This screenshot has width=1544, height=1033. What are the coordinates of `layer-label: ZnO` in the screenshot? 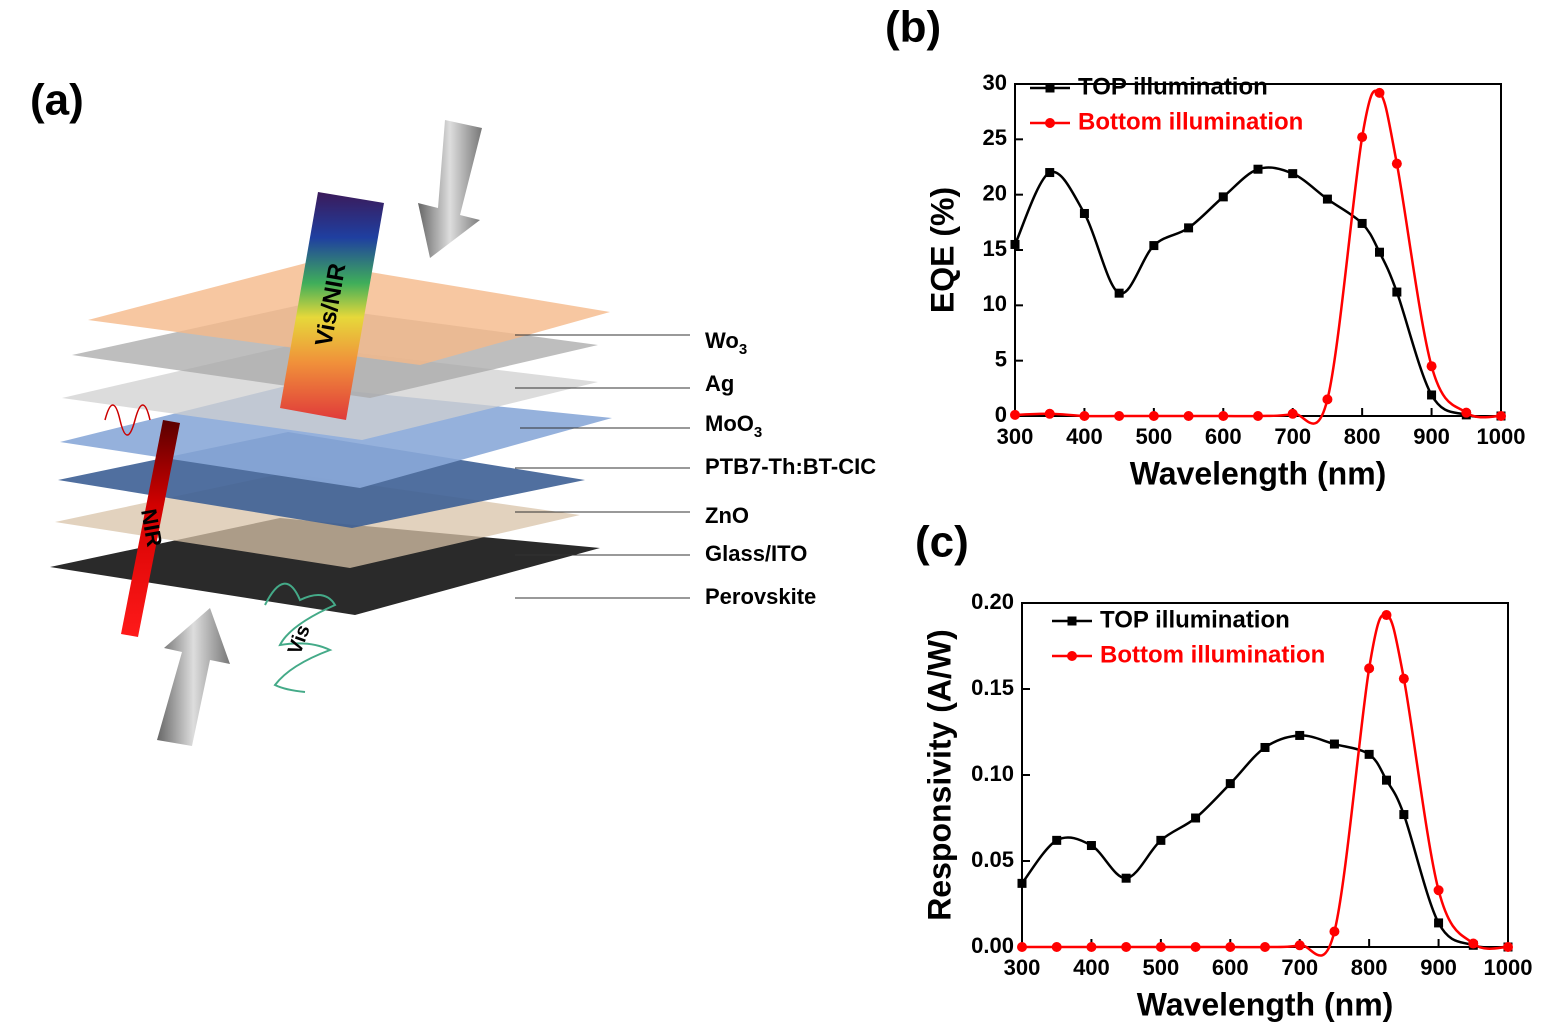 It's located at (727, 515).